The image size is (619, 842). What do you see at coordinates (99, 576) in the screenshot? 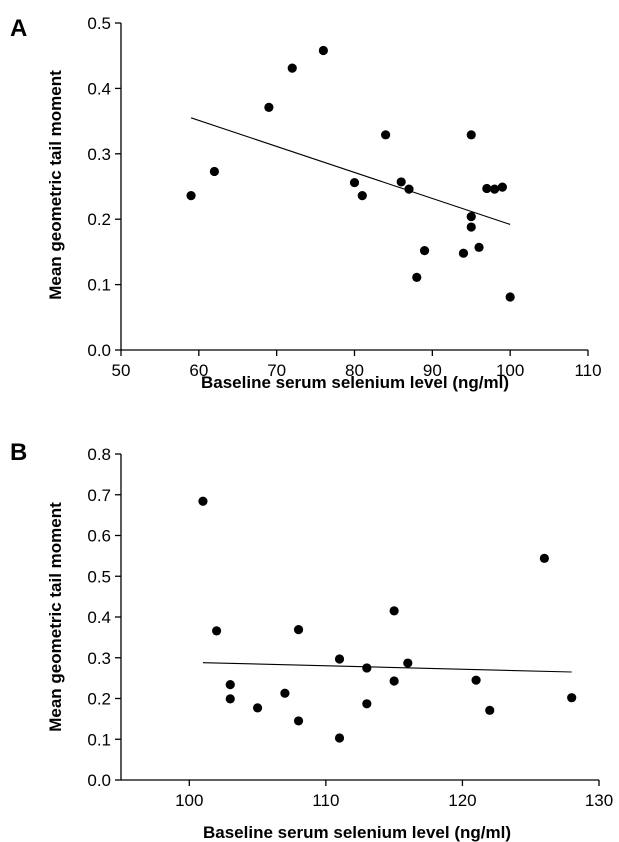
I see `panel-b-y-tick-label: 0.5` at bounding box center [99, 576].